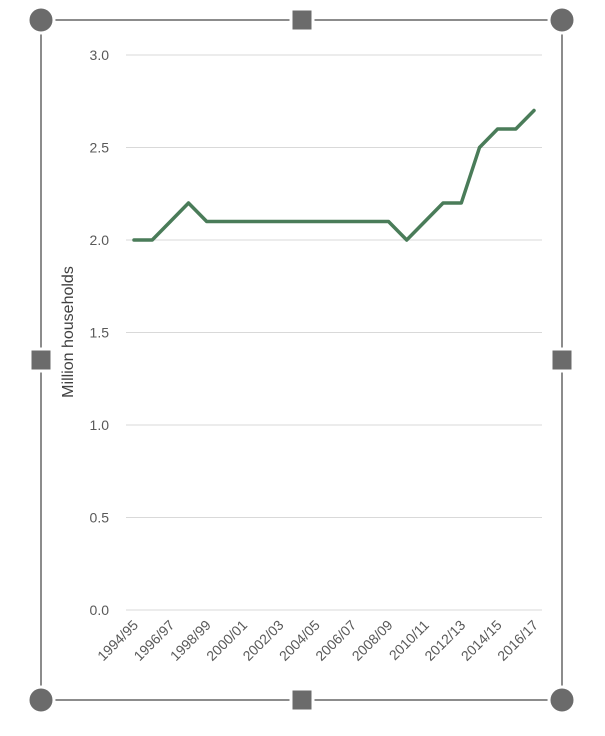  I want to click on y-tick-label: 2.5, so click(100, 148).